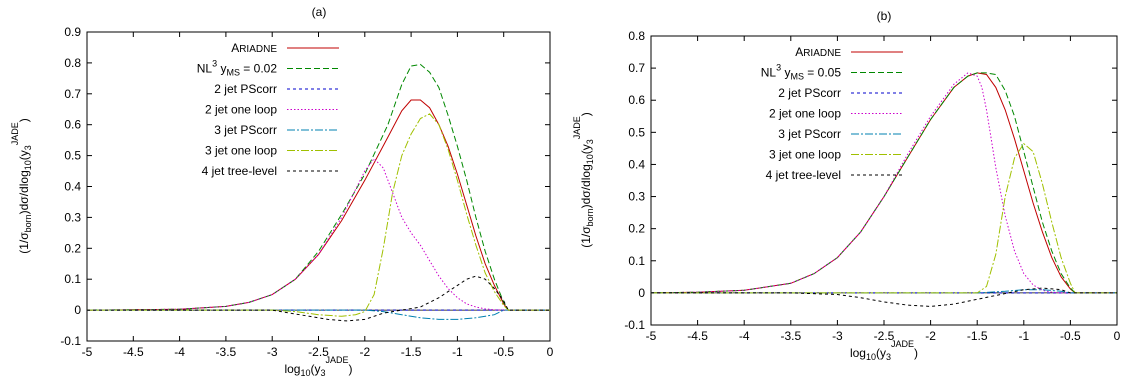 This screenshot has height=379, width=1130. Describe the element at coordinates (72, 32) in the screenshot. I see `y-tick-label: 0.9` at that location.